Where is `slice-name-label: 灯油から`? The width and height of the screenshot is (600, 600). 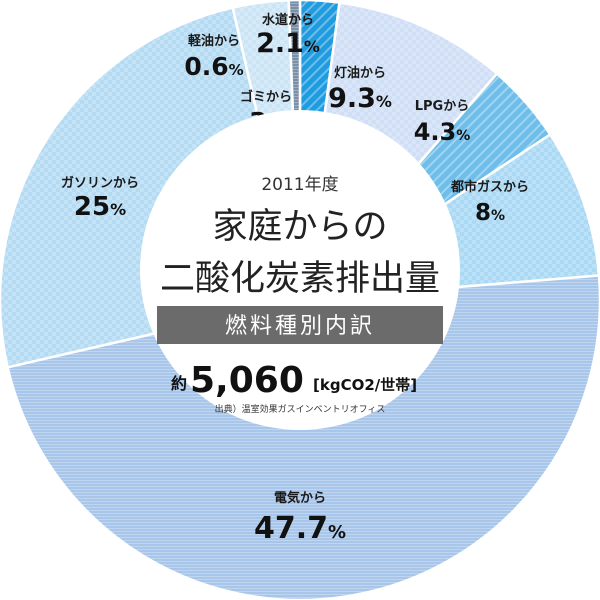 slice-name-label: 灯油から is located at coordinates (360, 73).